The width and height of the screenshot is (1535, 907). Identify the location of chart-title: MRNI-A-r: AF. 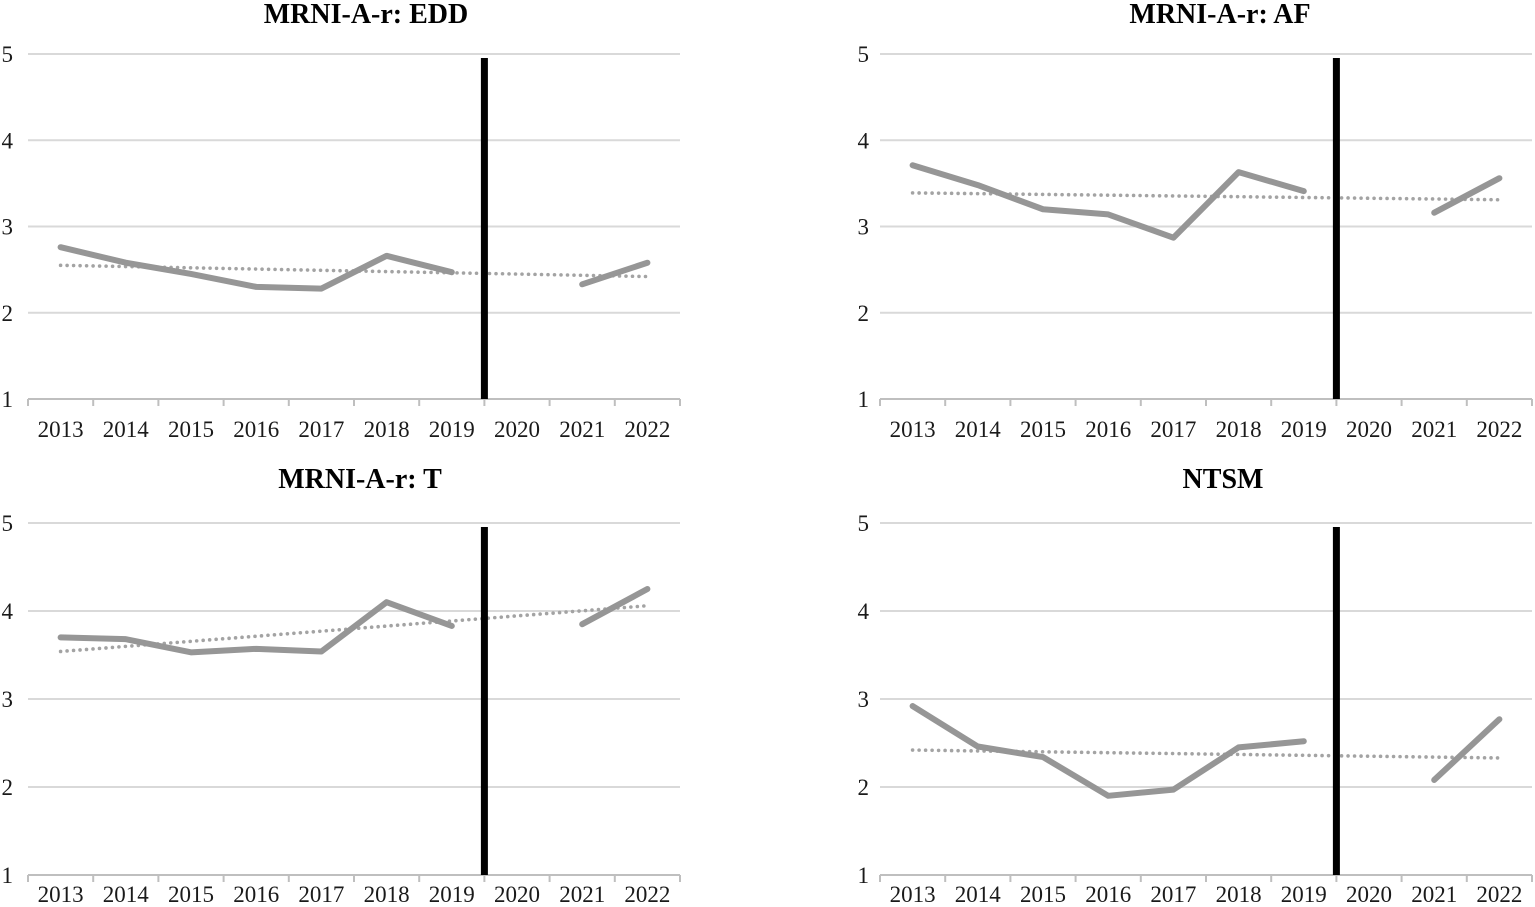
(1219, 15).